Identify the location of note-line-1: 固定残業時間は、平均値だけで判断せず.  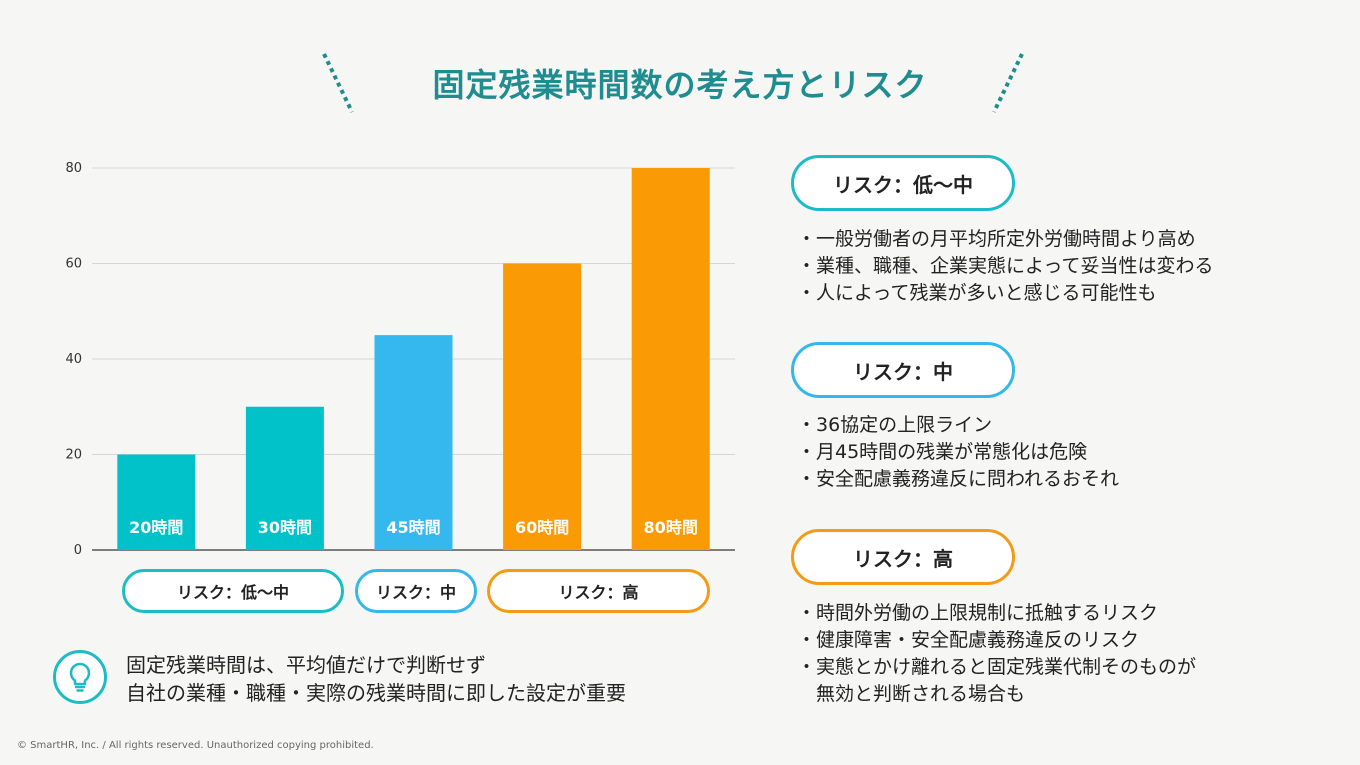
(306, 665).